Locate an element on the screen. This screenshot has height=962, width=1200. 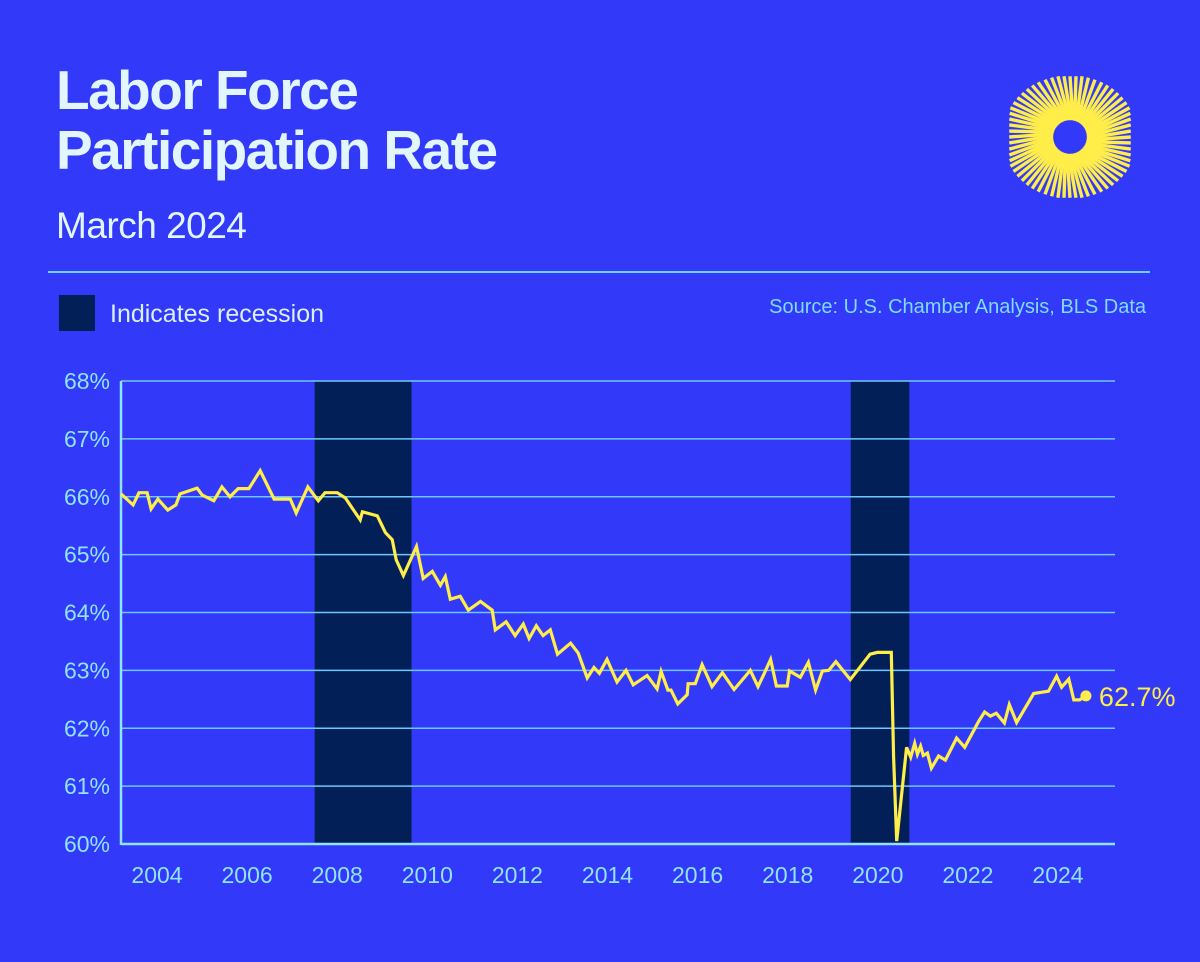
y-tick-label: 68% is located at coordinates (87, 381).